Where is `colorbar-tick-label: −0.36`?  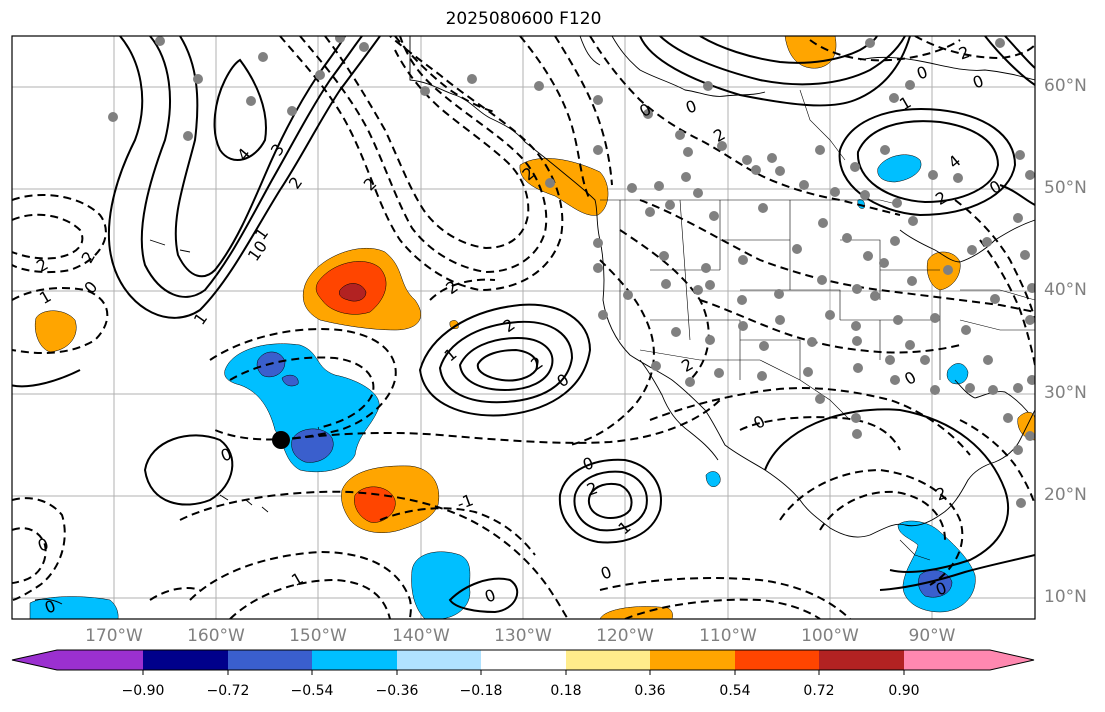
colorbar-tick-label: −0.36 is located at coordinates (397, 691).